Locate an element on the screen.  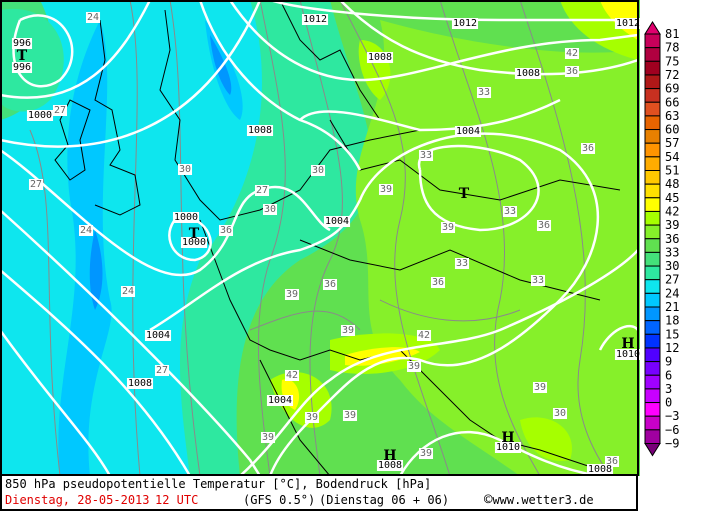
high-pressure-marker: H is located at coordinates (627, 344).